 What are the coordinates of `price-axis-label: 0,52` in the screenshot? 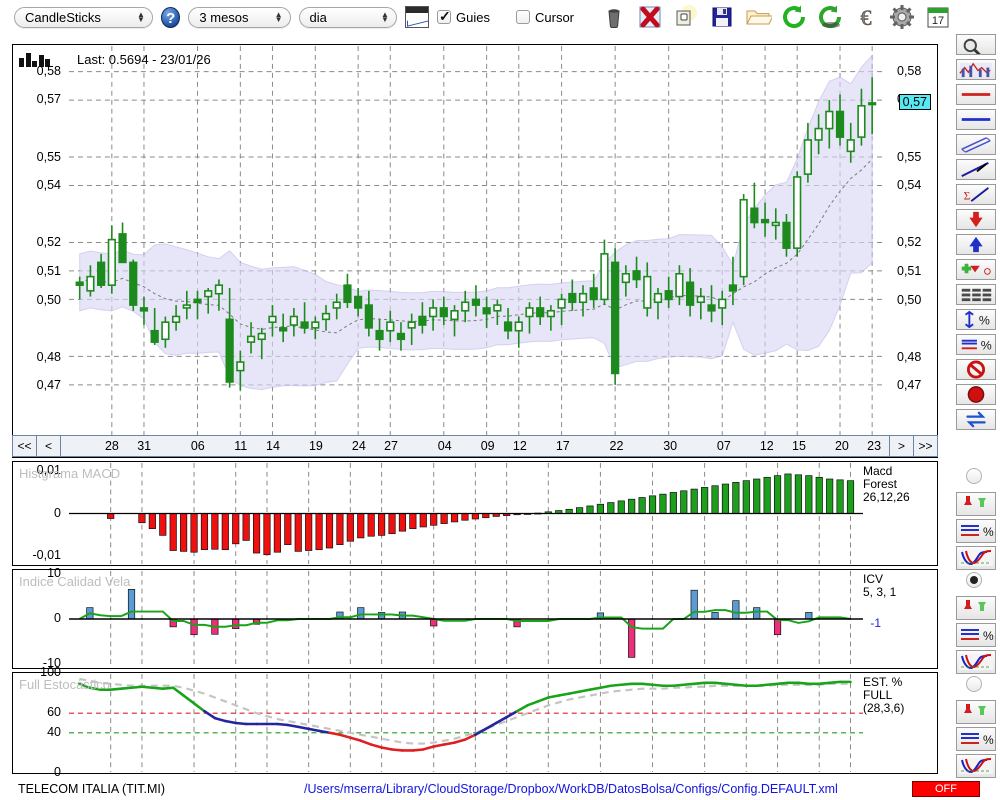 It's located at (48, 242).